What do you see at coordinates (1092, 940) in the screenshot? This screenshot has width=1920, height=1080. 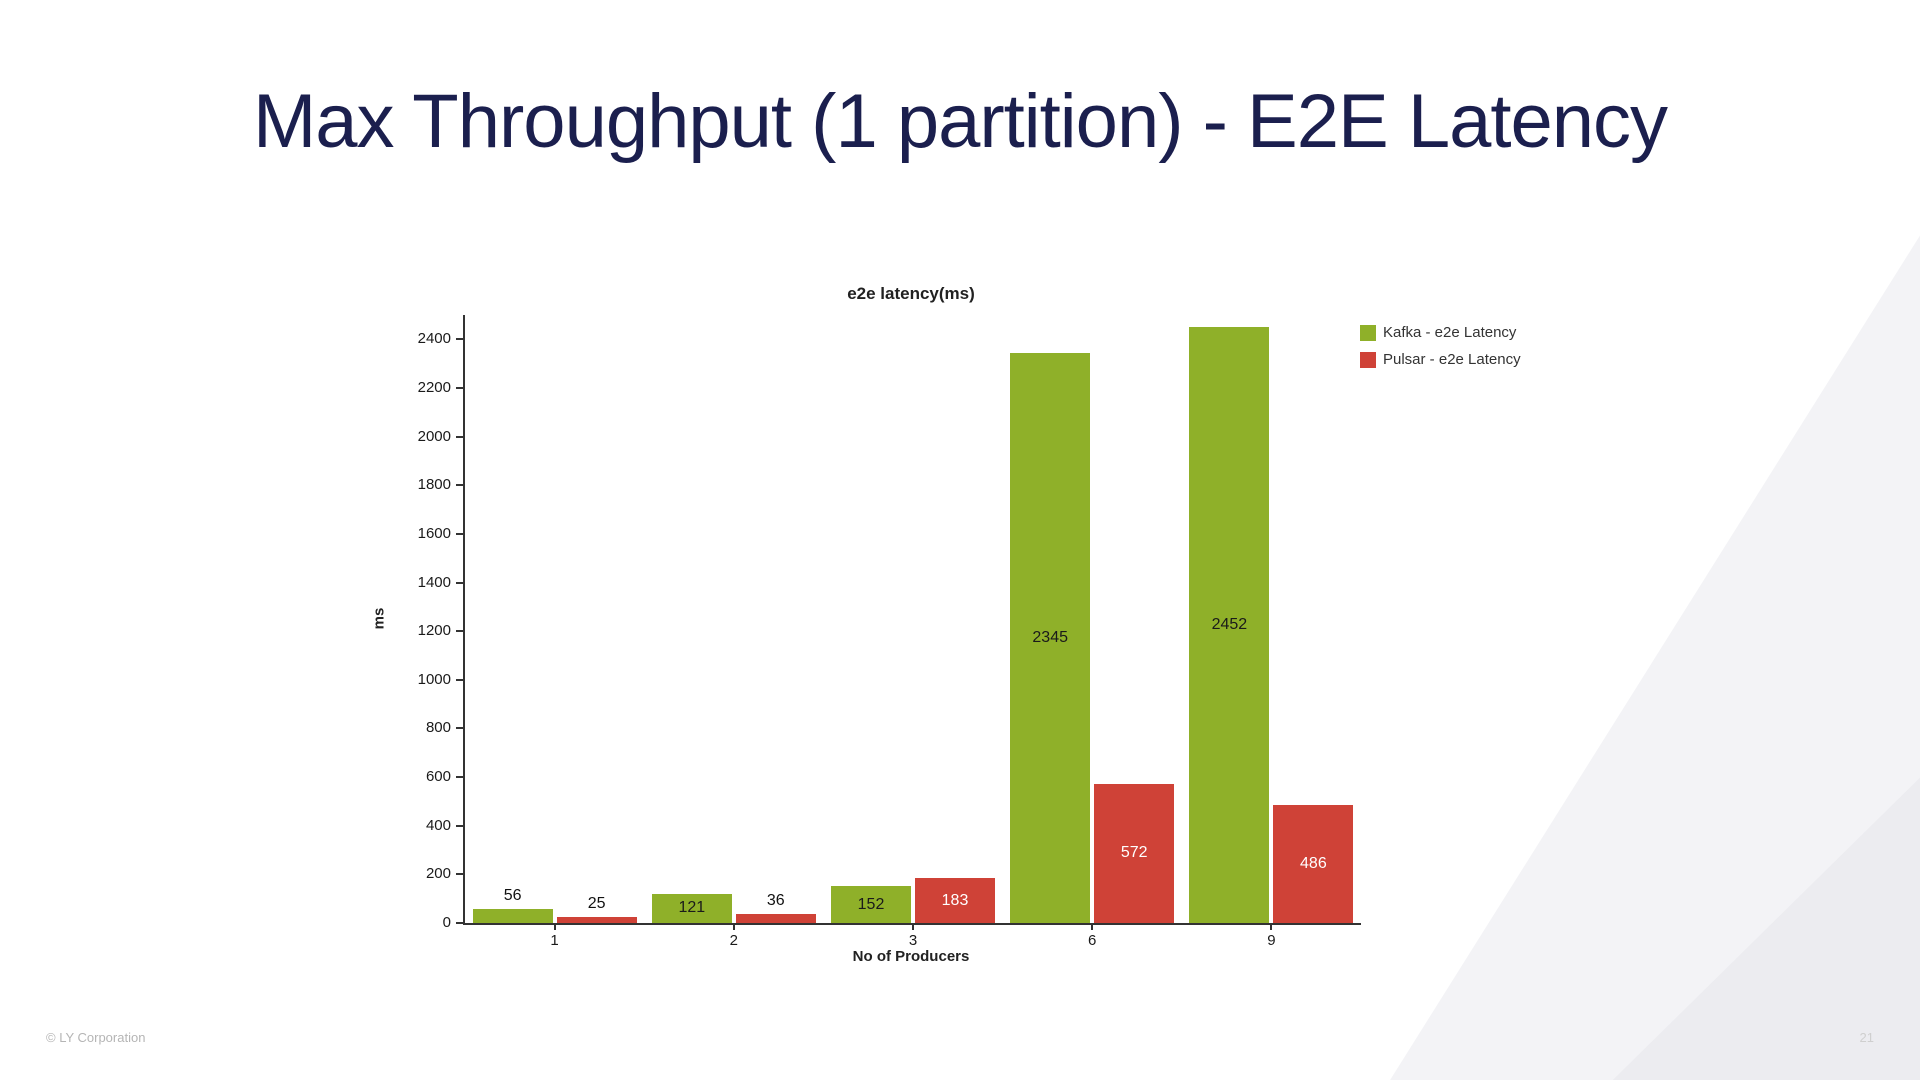 I see `x-tick-label: 6` at bounding box center [1092, 940].